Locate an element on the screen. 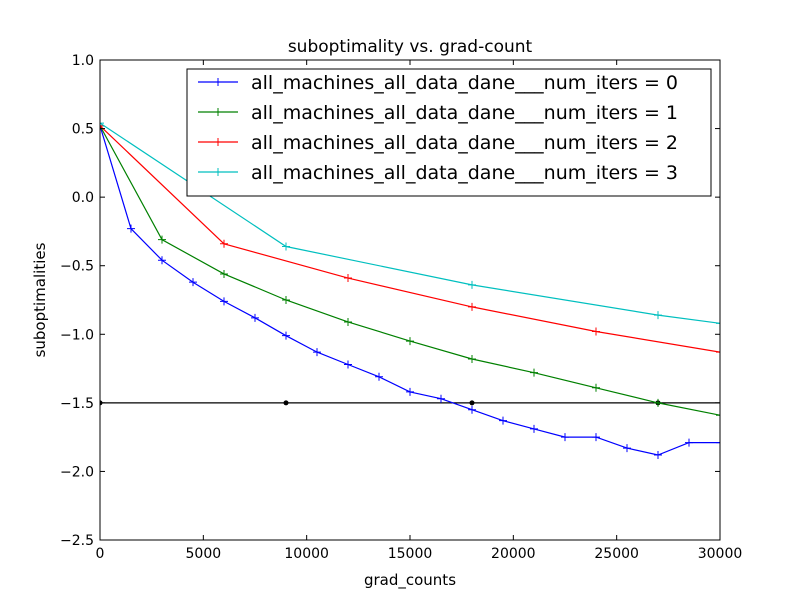 Image resolution: width=800 pixels, height=600 pixels. legend-frame is located at coordinates (449, 132).